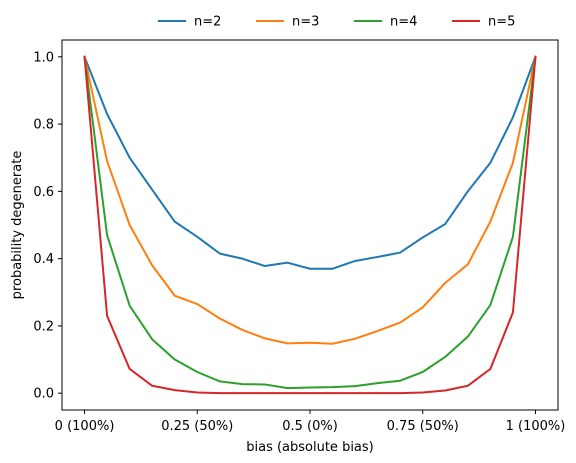 The image size is (576, 463). What do you see at coordinates (43, 125) in the screenshot?
I see `y-tick-label: 0.8` at bounding box center [43, 125].